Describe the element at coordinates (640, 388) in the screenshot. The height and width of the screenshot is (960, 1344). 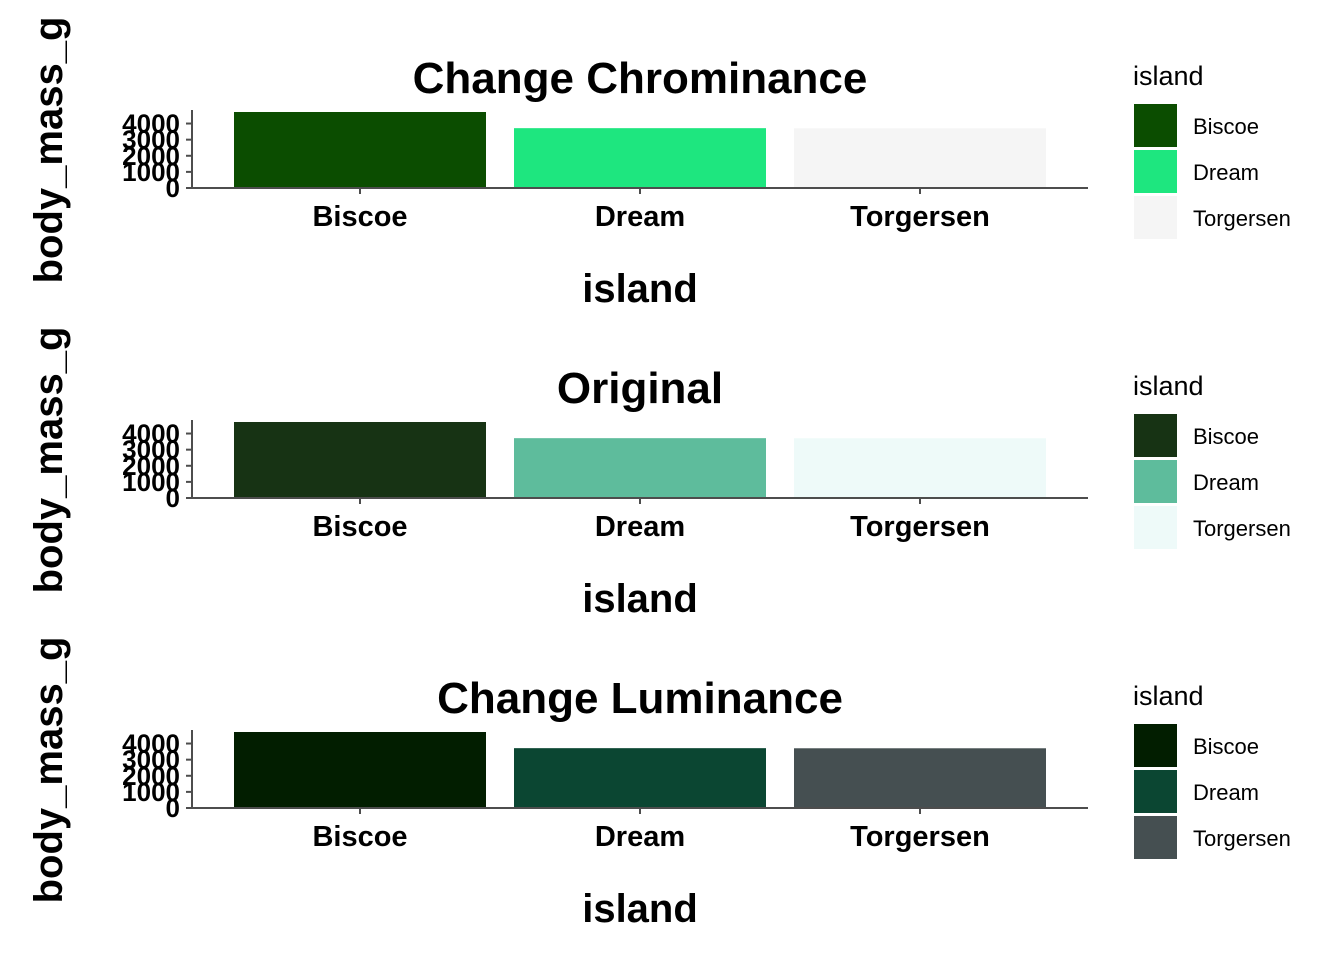
I see `panel-title: Original` at that location.